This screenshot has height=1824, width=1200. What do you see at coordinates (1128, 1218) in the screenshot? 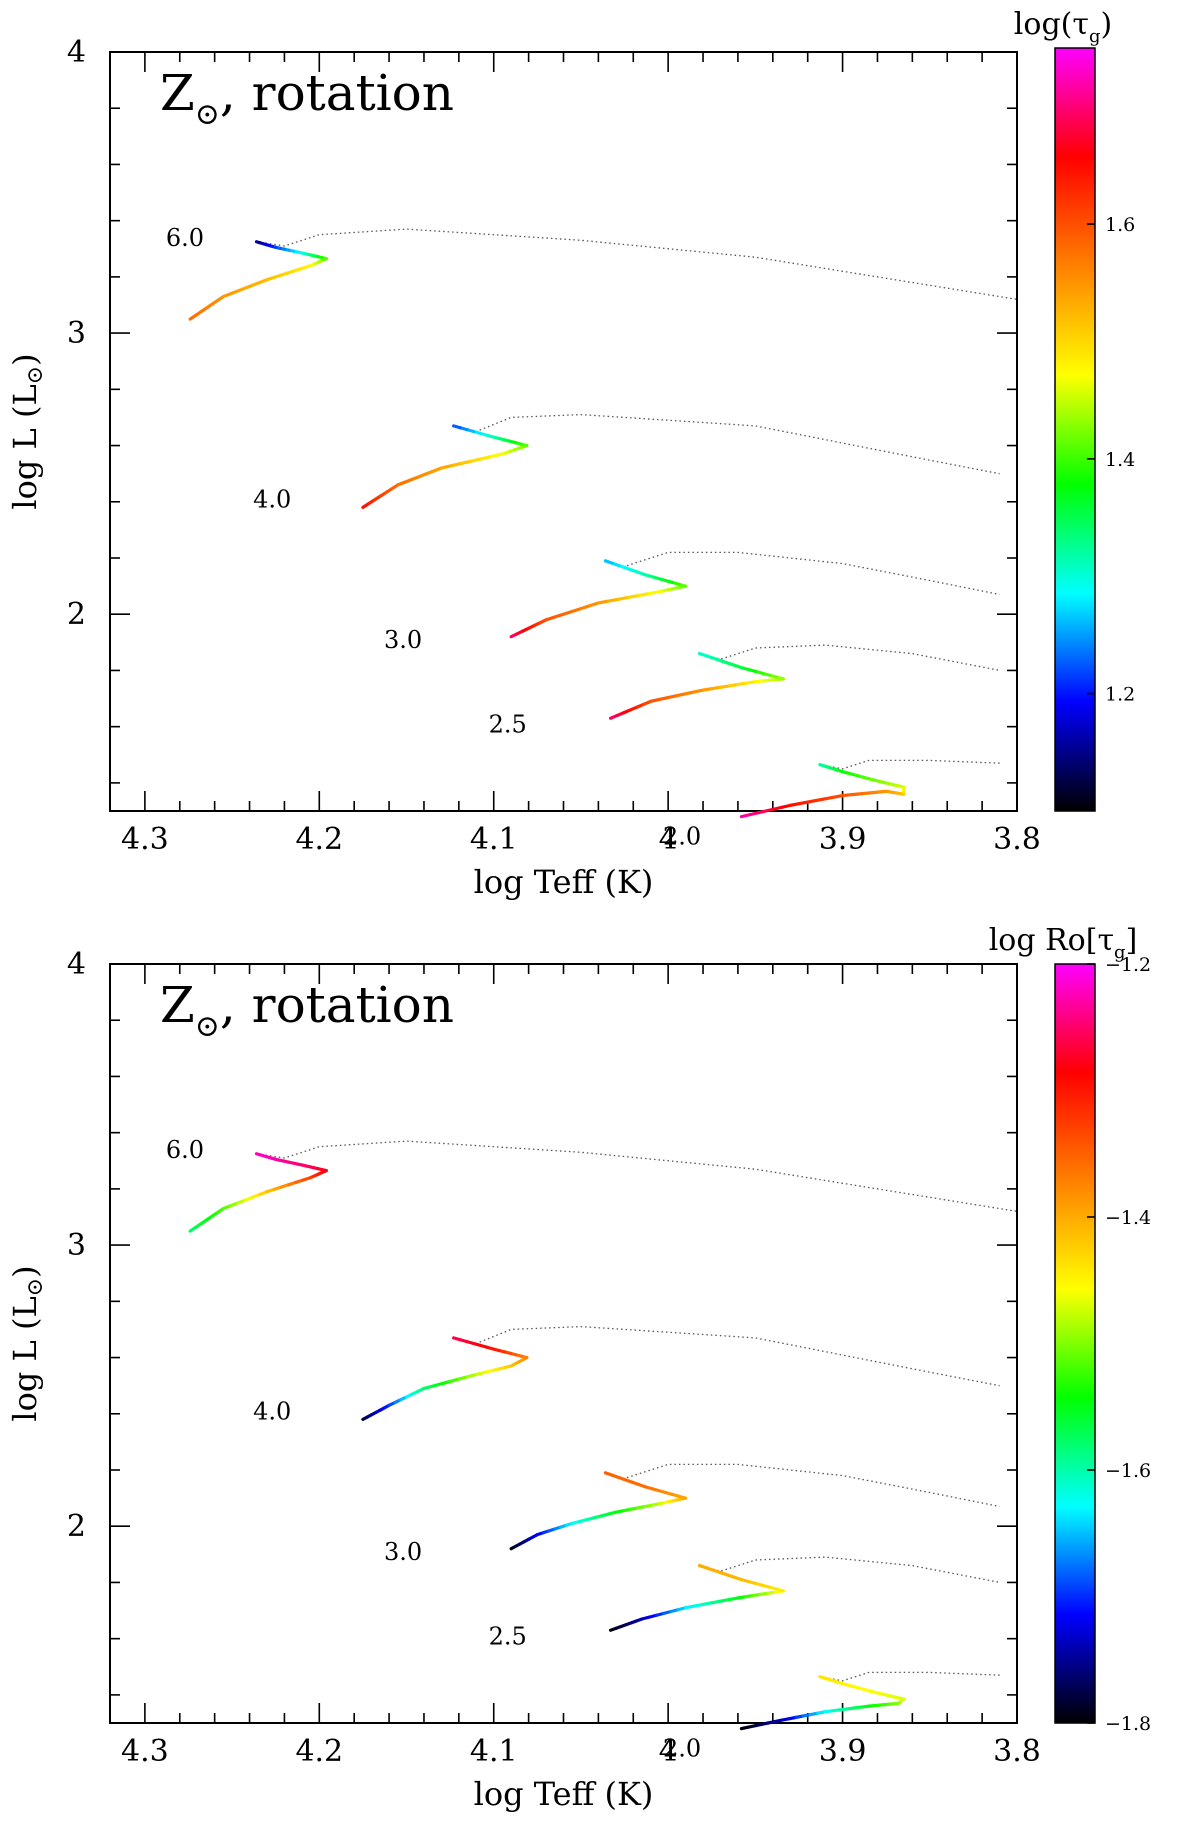
I see `colorbar-tick-label: −1.4` at bounding box center [1128, 1218].